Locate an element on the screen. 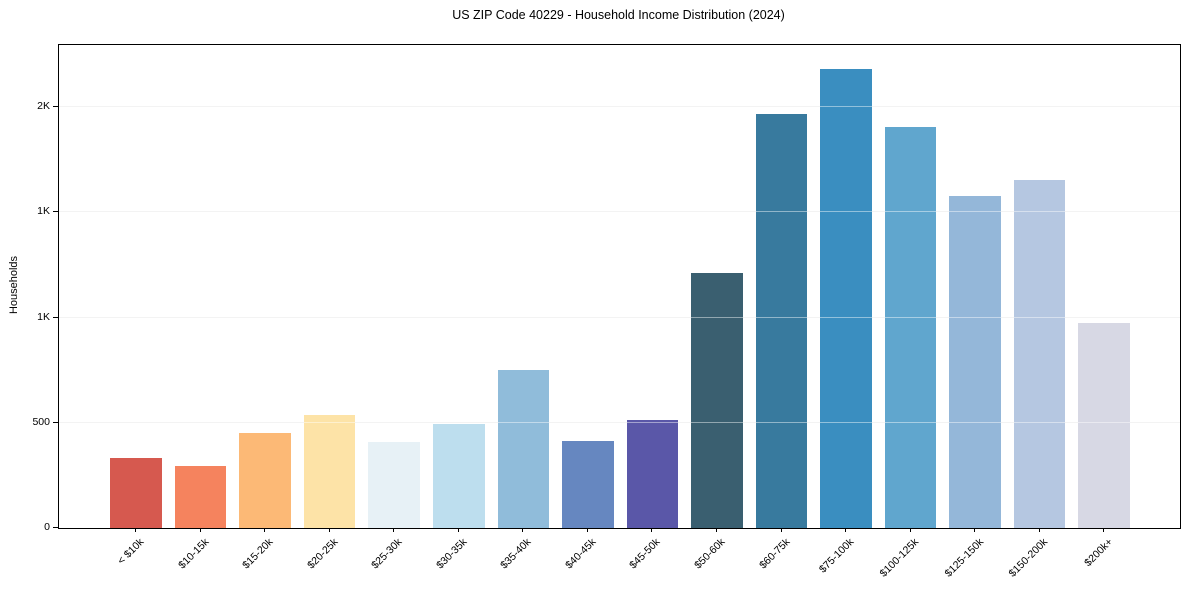 The image size is (1189, 590). x-tick-label: $35-40k is located at coordinates (516, 554).